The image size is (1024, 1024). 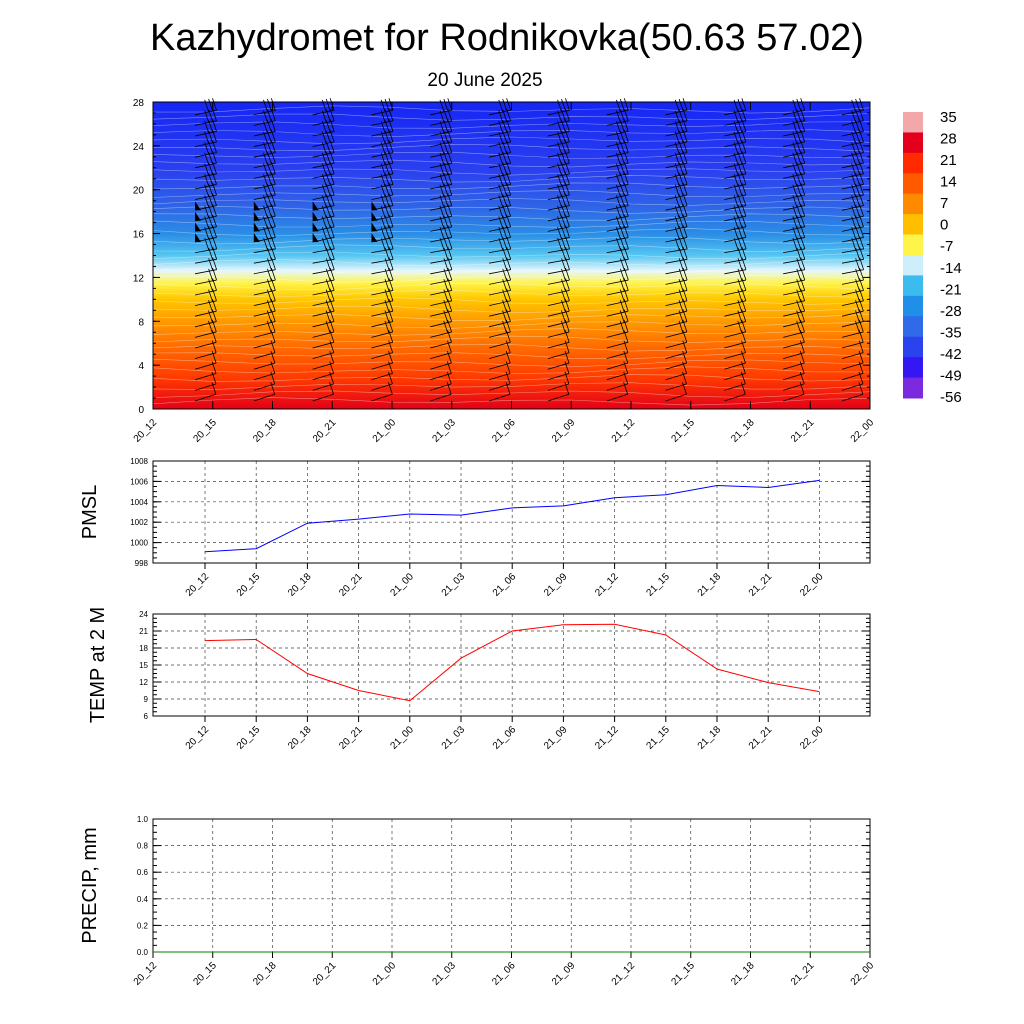 What do you see at coordinates (90, 885) in the screenshot?
I see `y-axis-label: PRECIP, mm` at bounding box center [90, 885].